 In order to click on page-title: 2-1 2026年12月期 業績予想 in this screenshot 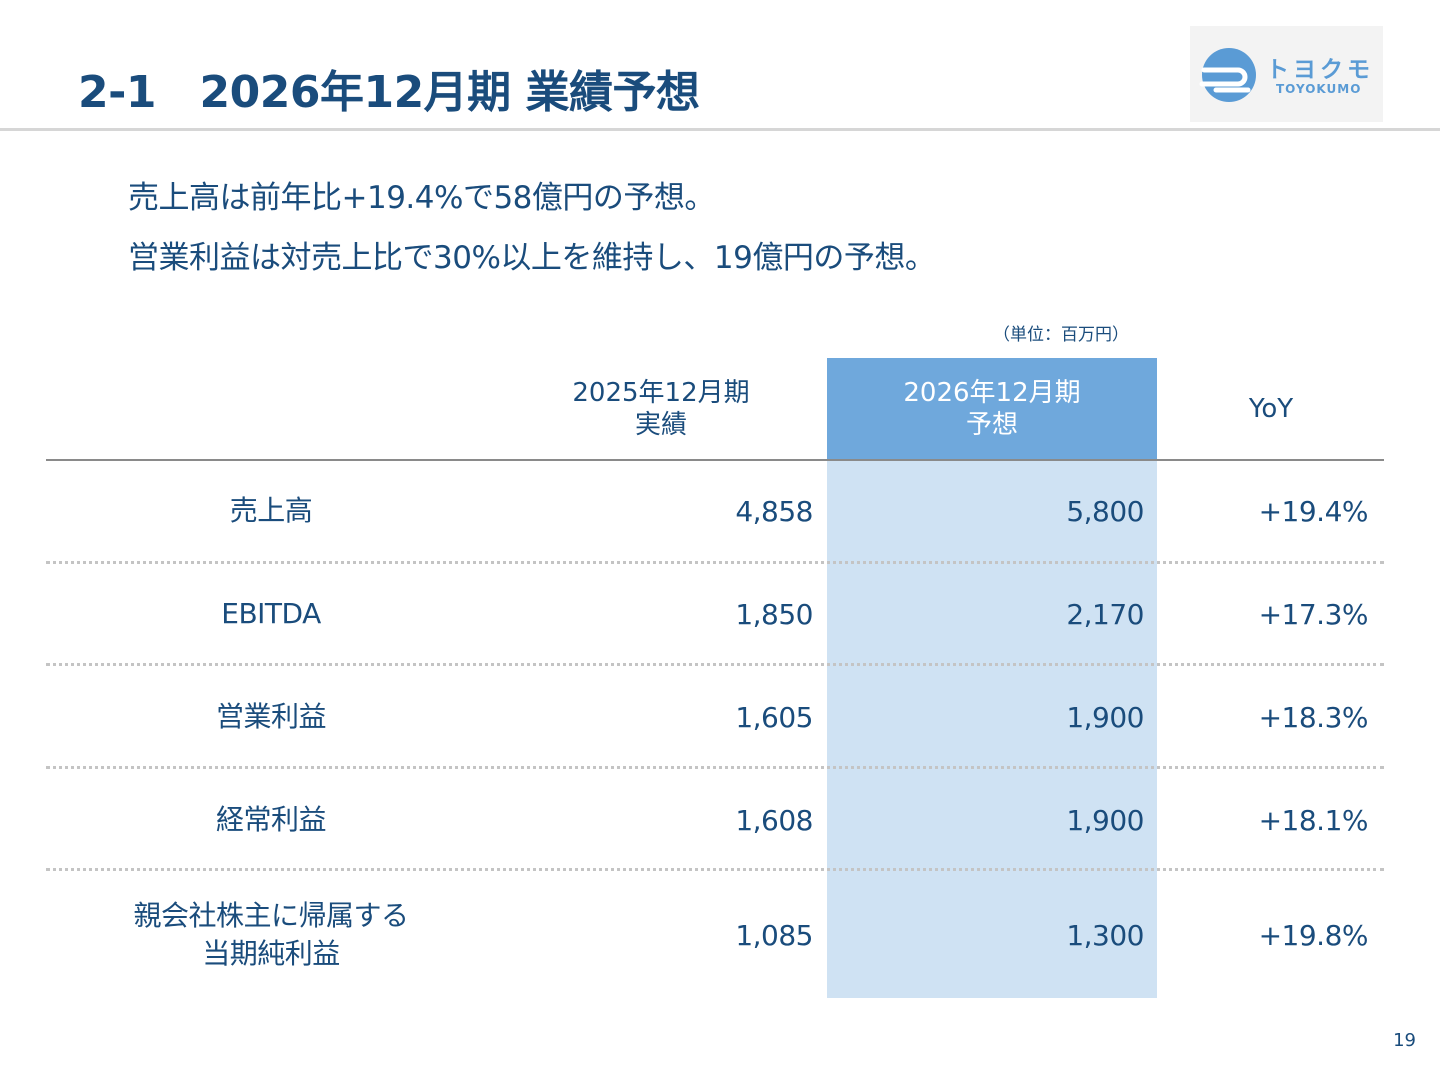, I will do `click(389, 92)`.